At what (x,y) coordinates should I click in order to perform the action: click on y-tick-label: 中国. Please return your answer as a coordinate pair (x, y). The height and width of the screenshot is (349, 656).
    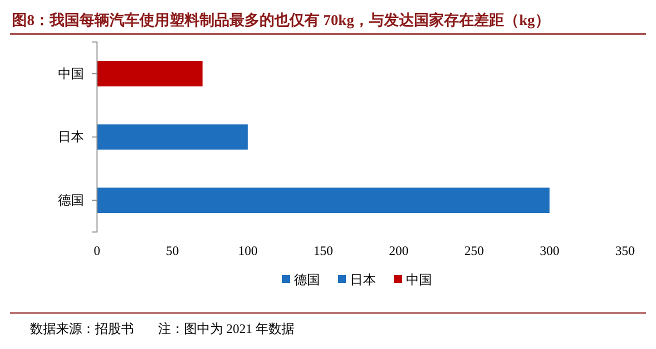
    Looking at the image, I should click on (71, 73).